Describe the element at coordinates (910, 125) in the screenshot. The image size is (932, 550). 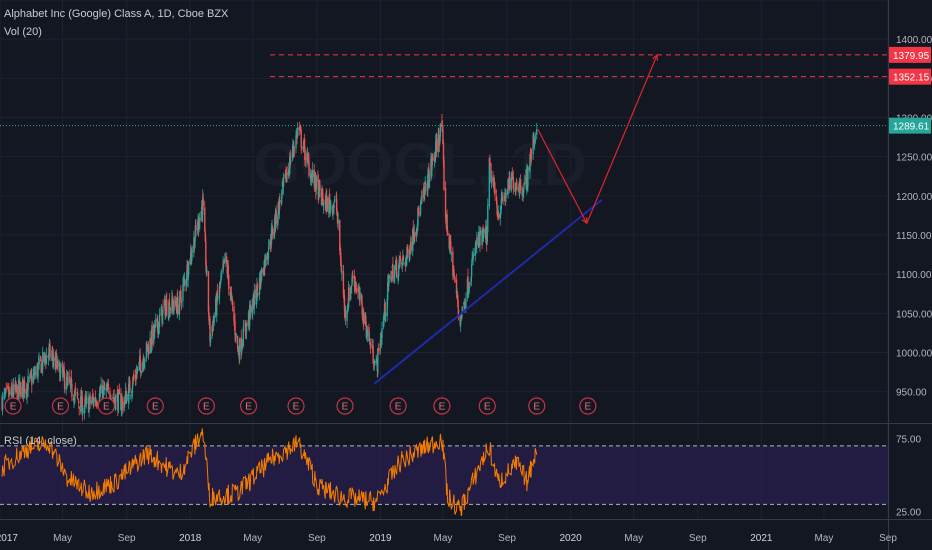
I see `current-price-tag-bg` at that location.